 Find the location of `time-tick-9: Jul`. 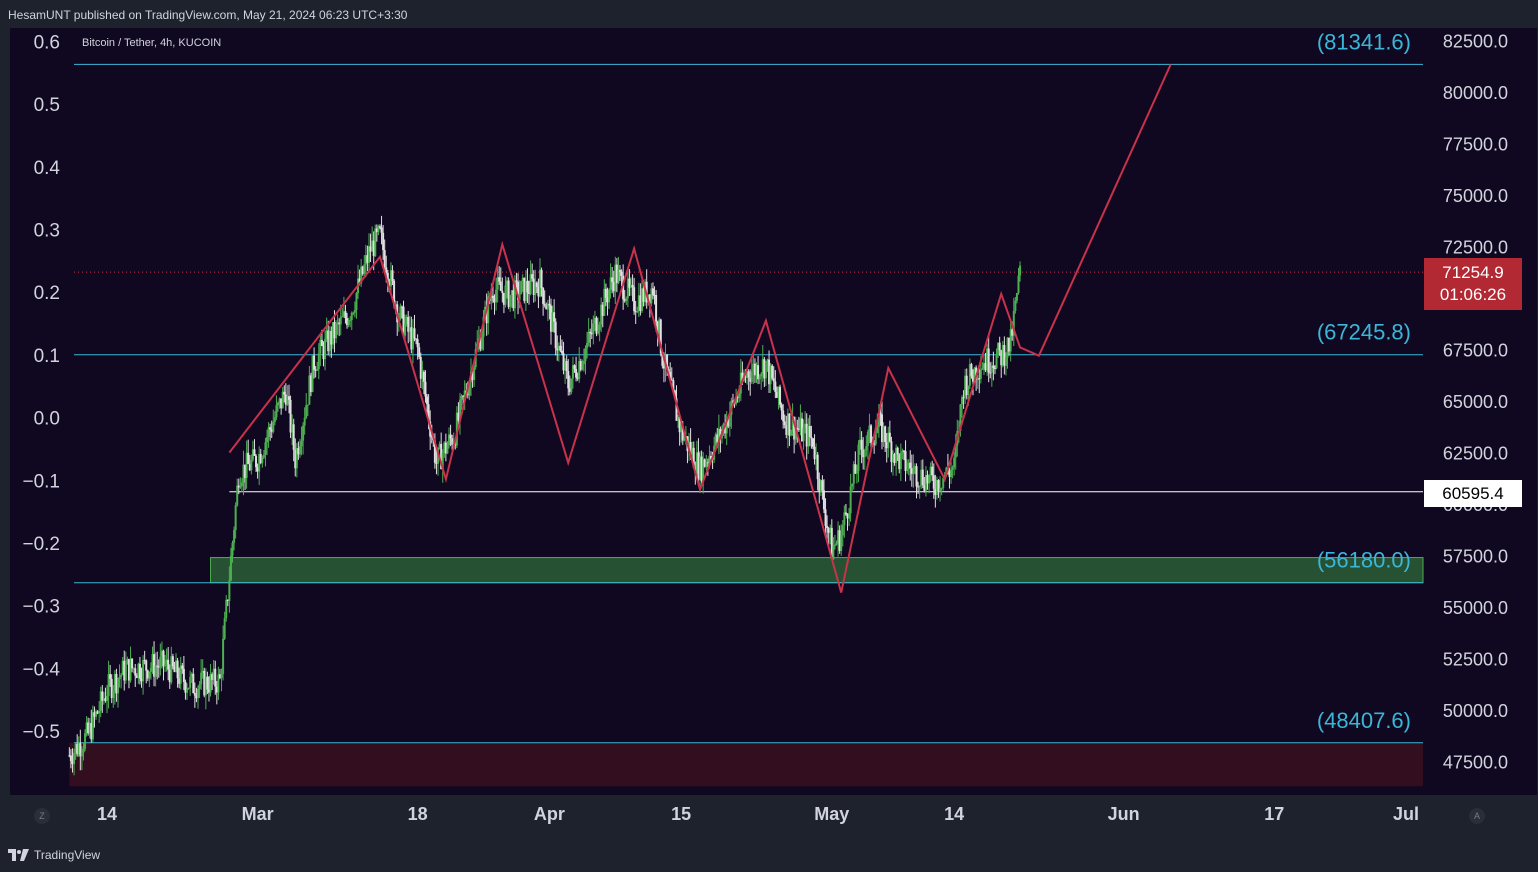

time-tick-9: Jul is located at coordinates (1406, 814).